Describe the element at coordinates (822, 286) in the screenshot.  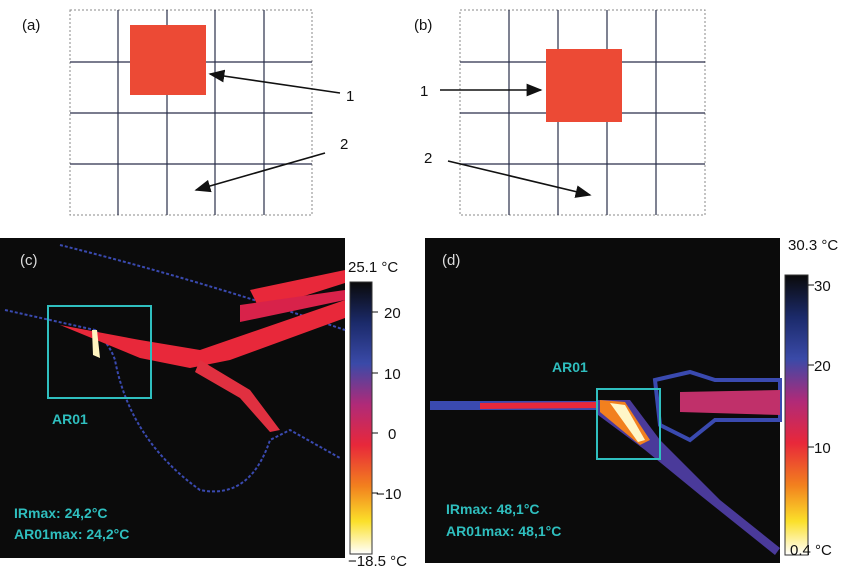
I see `scale-tick: 30` at that location.